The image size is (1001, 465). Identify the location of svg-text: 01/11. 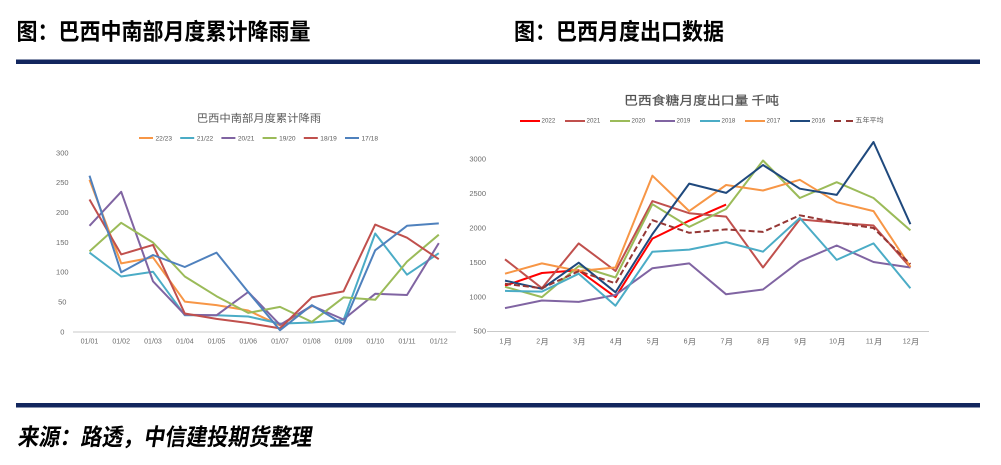
(406, 342).